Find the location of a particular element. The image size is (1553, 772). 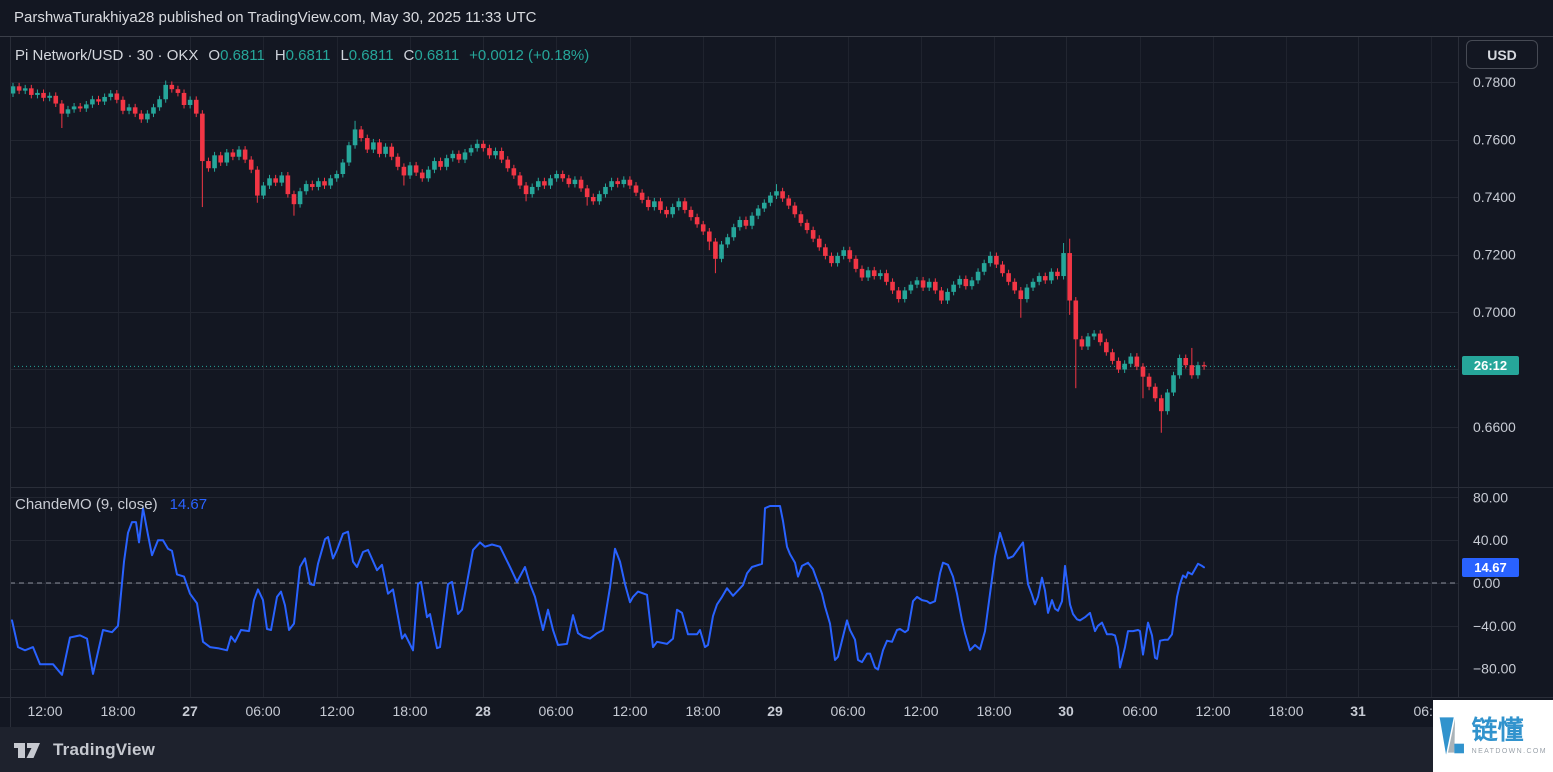

price-tick-label: 0.7600 is located at coordinates (1494, 140).